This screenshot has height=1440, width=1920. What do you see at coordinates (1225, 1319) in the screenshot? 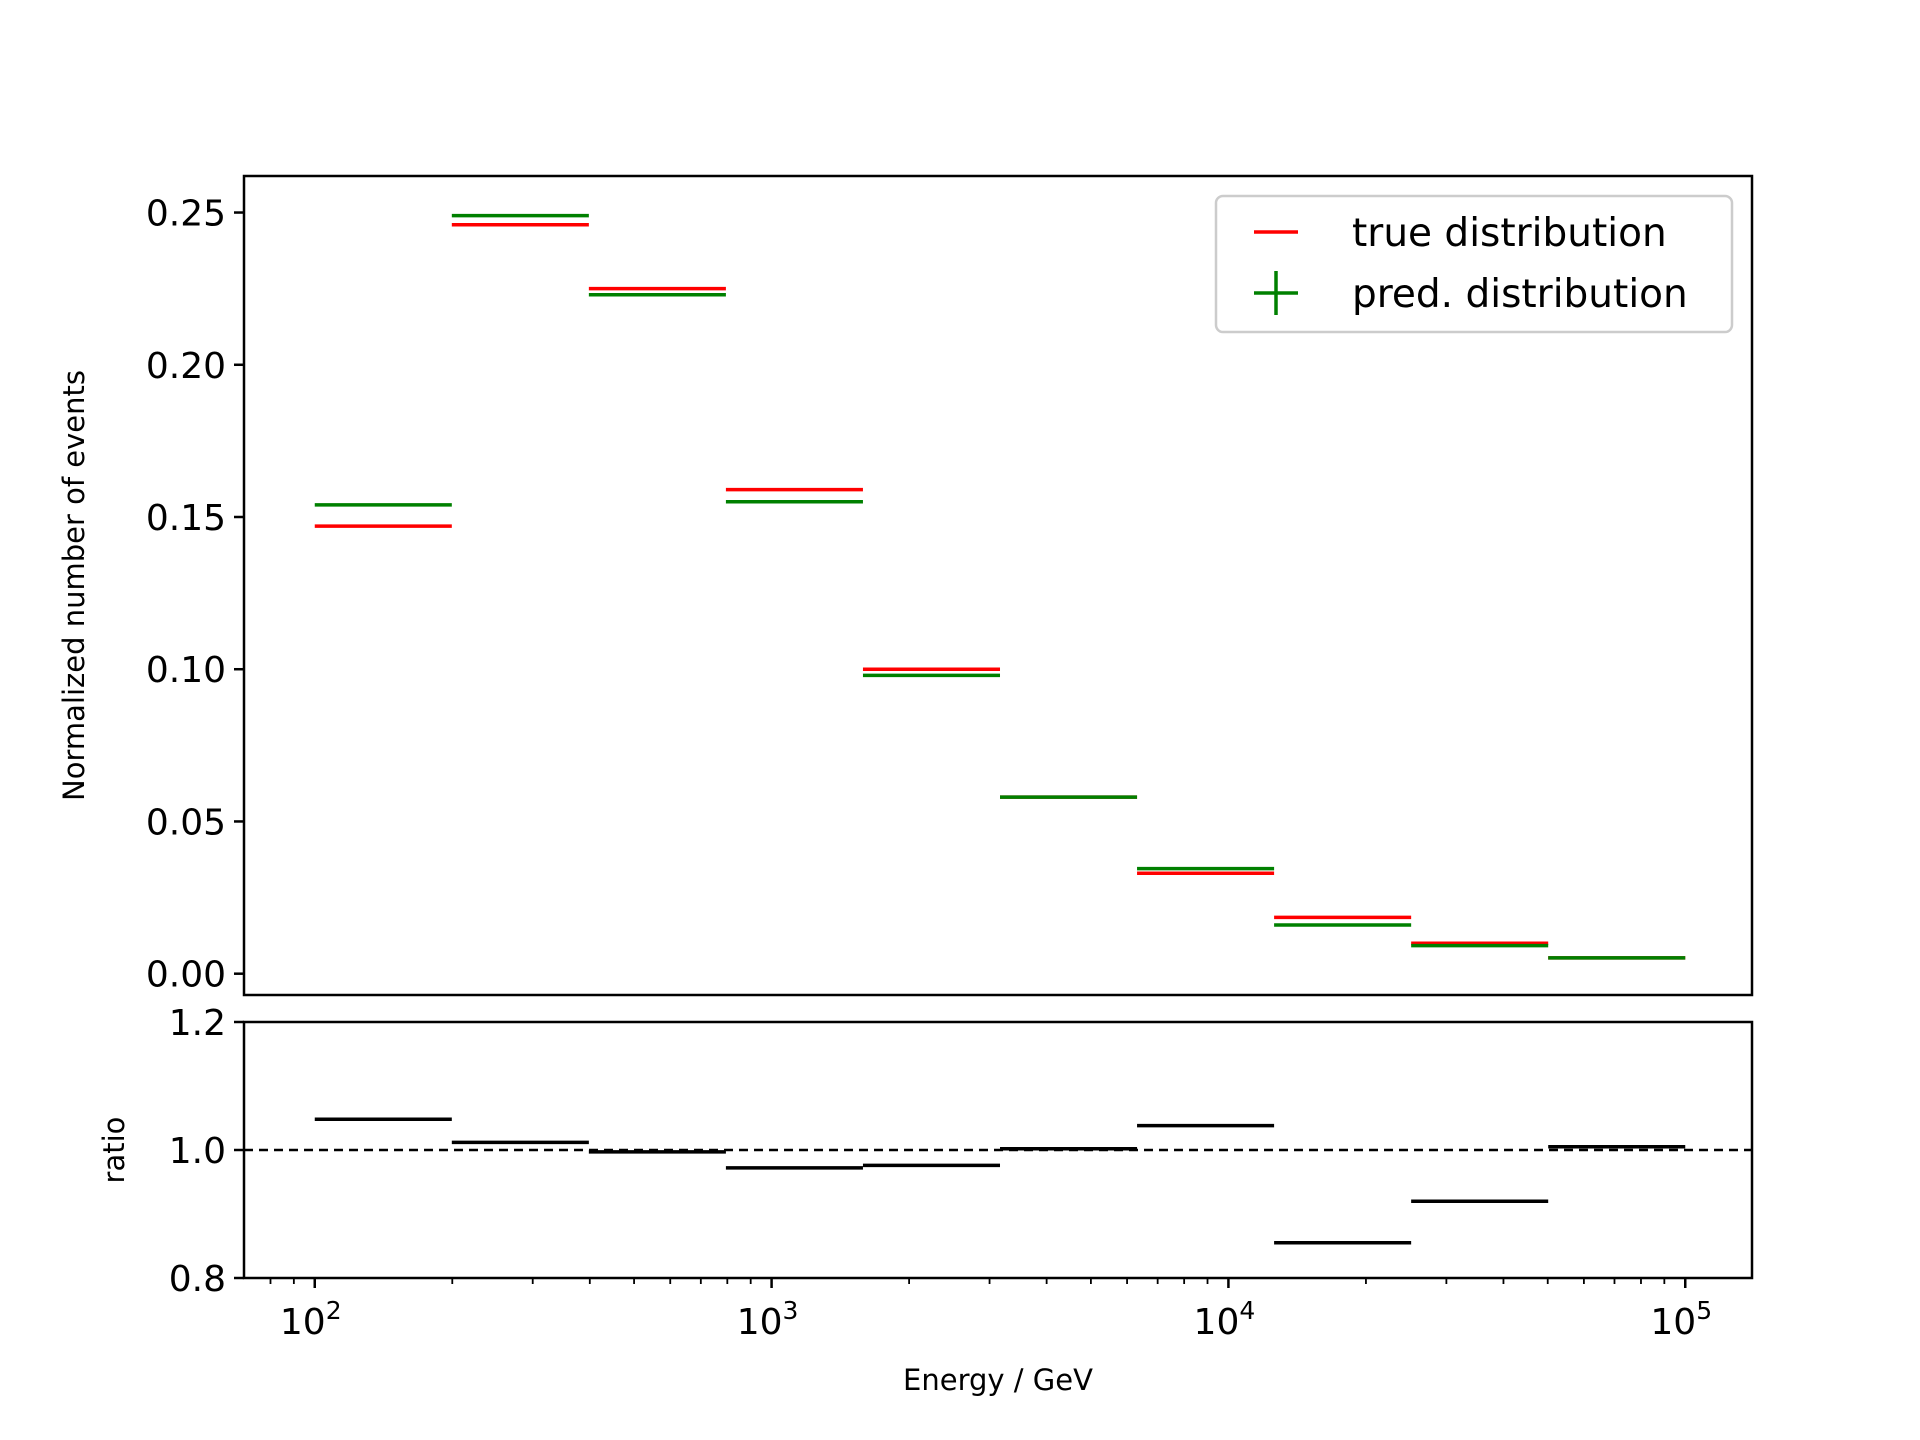
I see `x-tick-label: 10⁴` at bounding box center [1225, 1319].